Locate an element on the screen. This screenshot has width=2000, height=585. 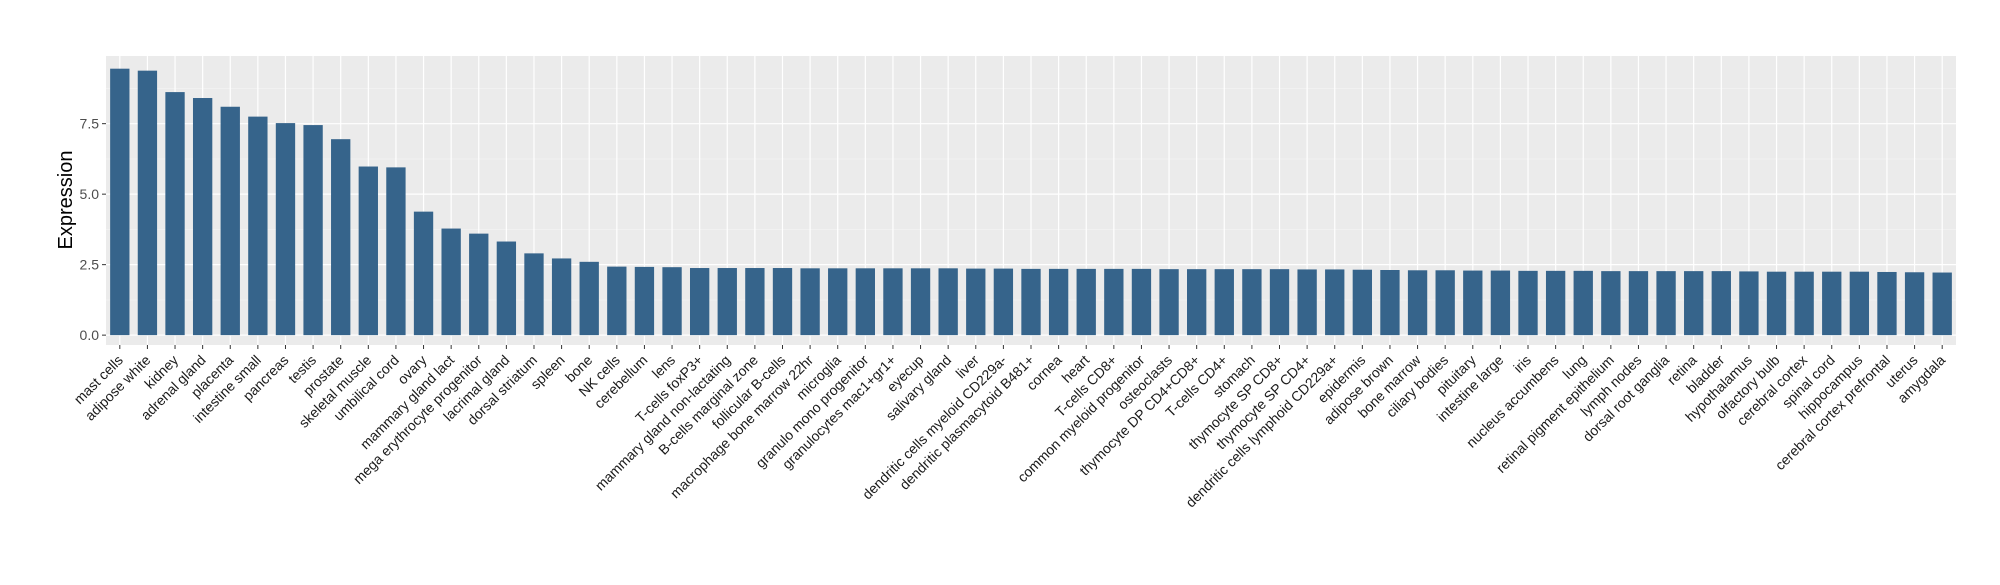
y-tick-label: 7.5 is located at coordinates (90, 124).